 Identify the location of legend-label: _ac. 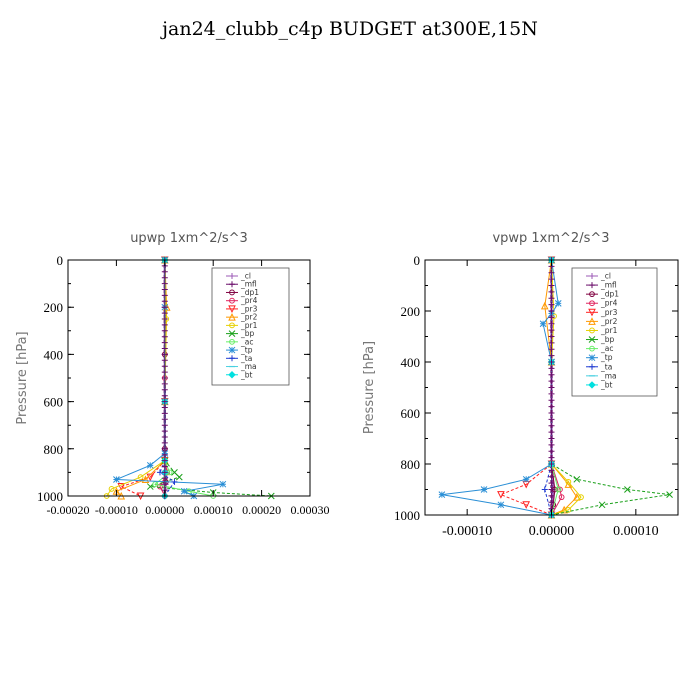
(606, 348).